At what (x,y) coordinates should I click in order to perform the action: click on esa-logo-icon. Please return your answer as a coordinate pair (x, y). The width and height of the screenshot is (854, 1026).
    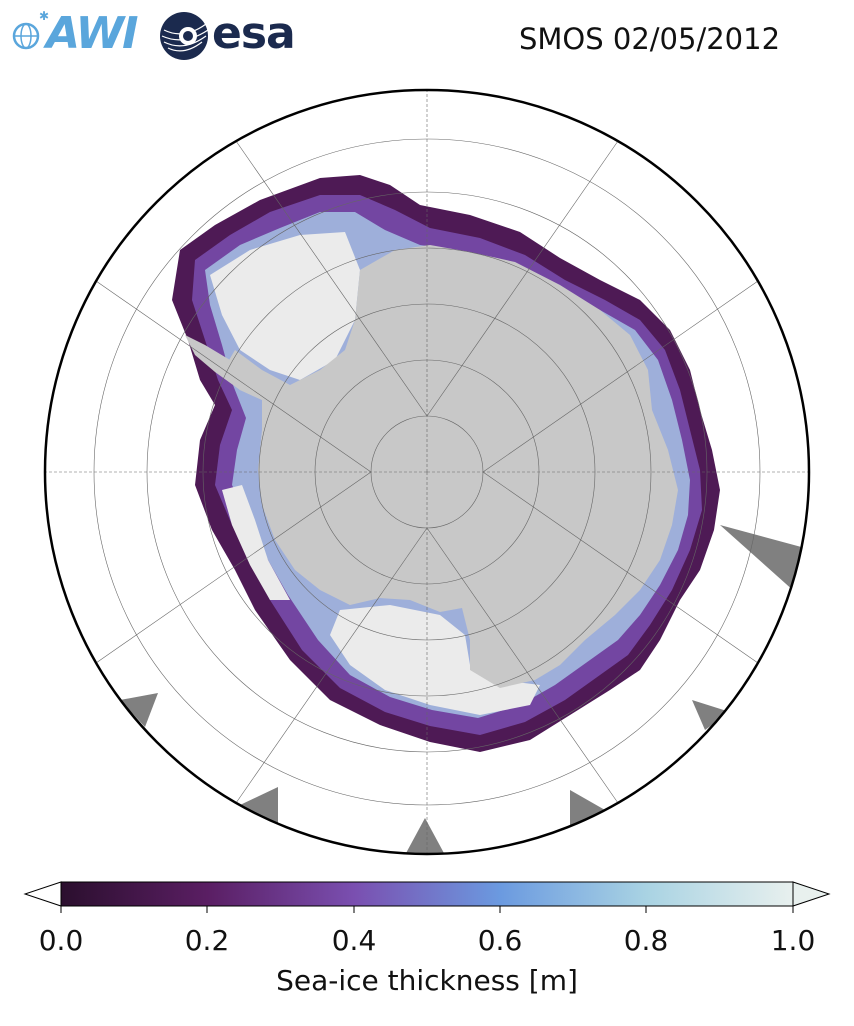
    Looking at the image, I should click on (184, 36).